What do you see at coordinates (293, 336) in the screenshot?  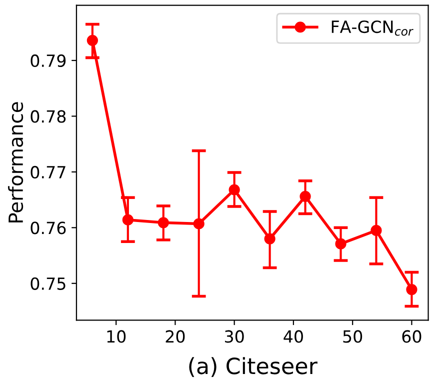 I see `x-tick-label: 40` at bounding box center [293, 336].